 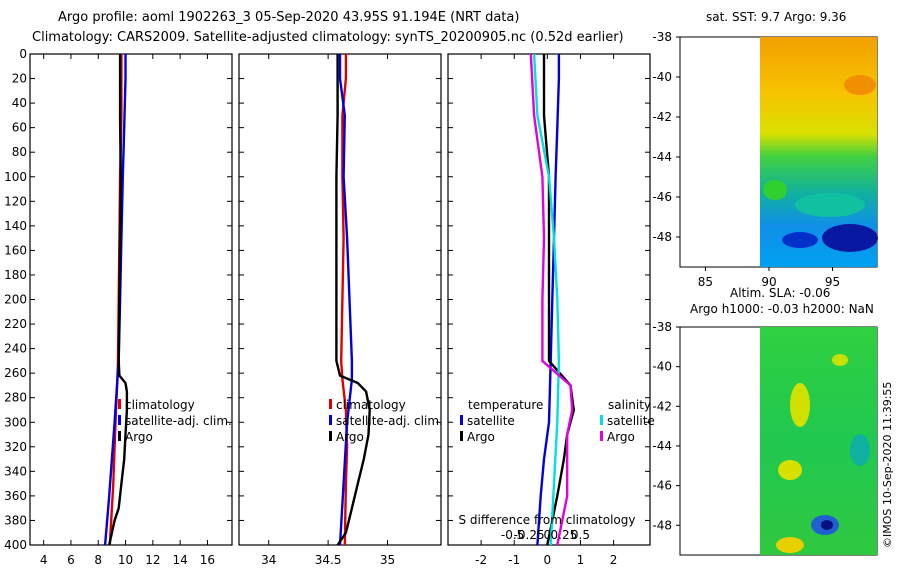 What do you see at coordinates (15, 275) in the screenshot?
I see `y-tick-label: 180` at bounding box center [15, 275].